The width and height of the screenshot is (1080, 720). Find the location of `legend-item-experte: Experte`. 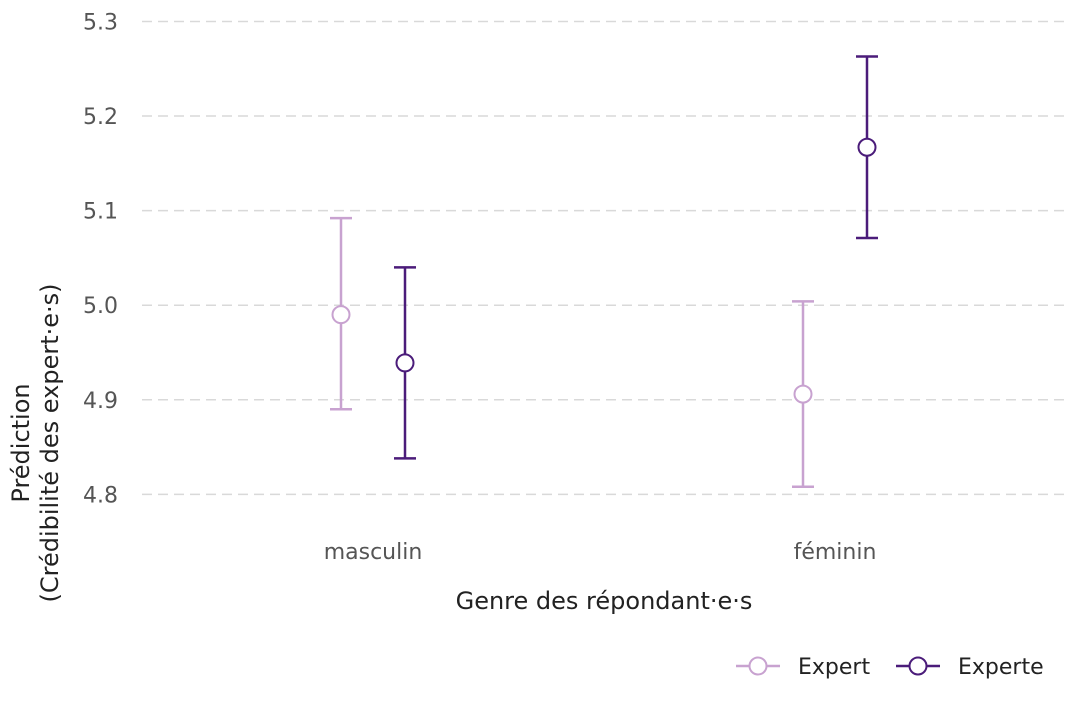

legend-item-experte: Experte is located at coordinates (970, 667).